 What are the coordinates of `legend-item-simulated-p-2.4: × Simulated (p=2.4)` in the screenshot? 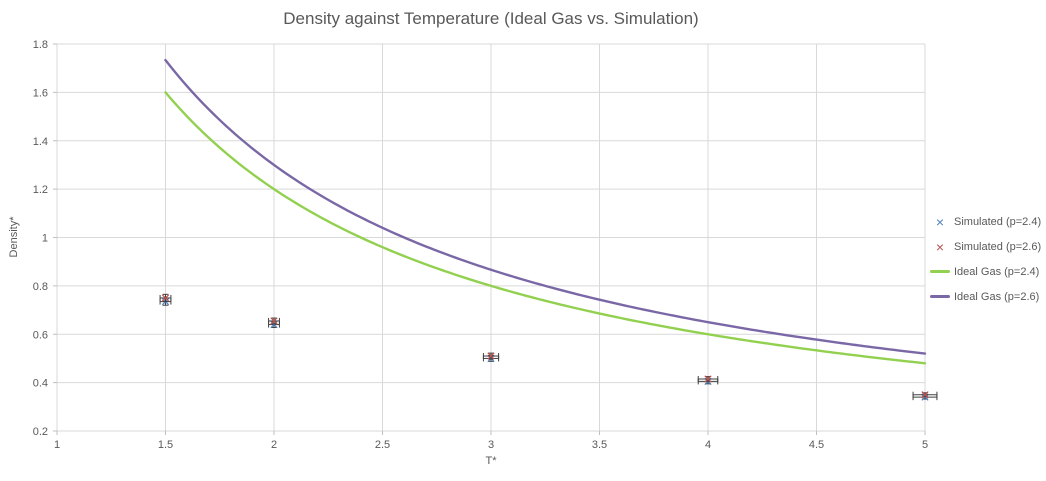 It's located at (985, 221).